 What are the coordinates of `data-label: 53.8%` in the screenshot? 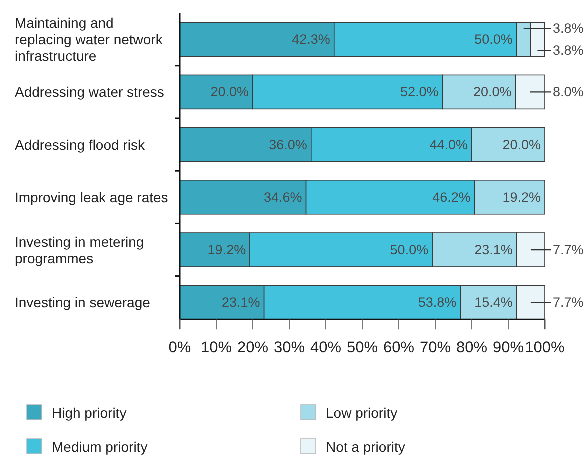 It's located at (437, 302).